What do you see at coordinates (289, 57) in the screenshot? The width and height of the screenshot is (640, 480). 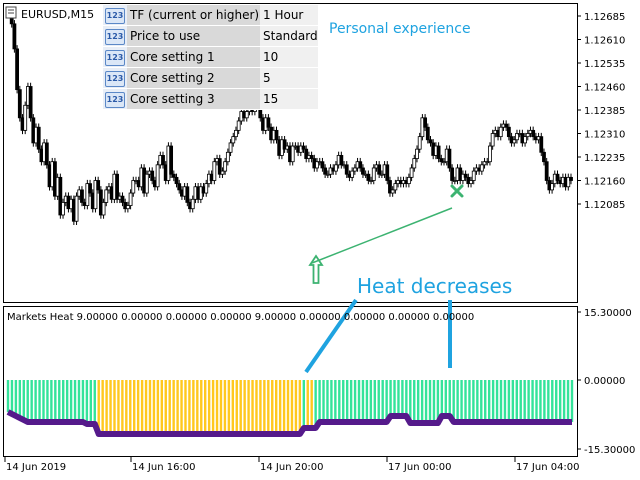 I see `param-value: 10` at bounding box center [289, 57].